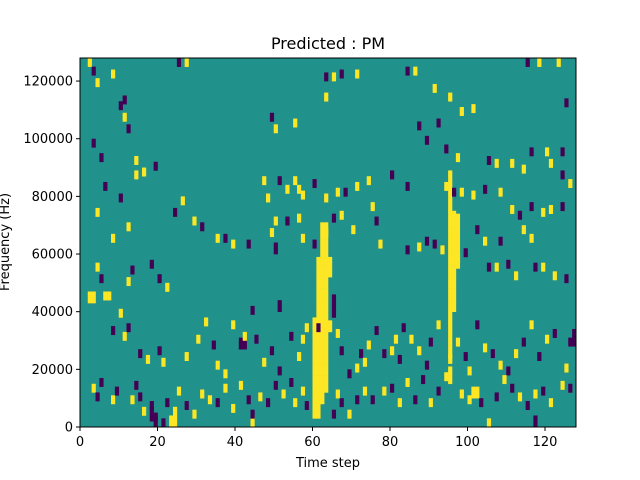 The width and height of the screenshot is (640, 480). Describe the element at coordinates (545, 442) in the screenshot. I see `x-tick-label: 120` at that location.